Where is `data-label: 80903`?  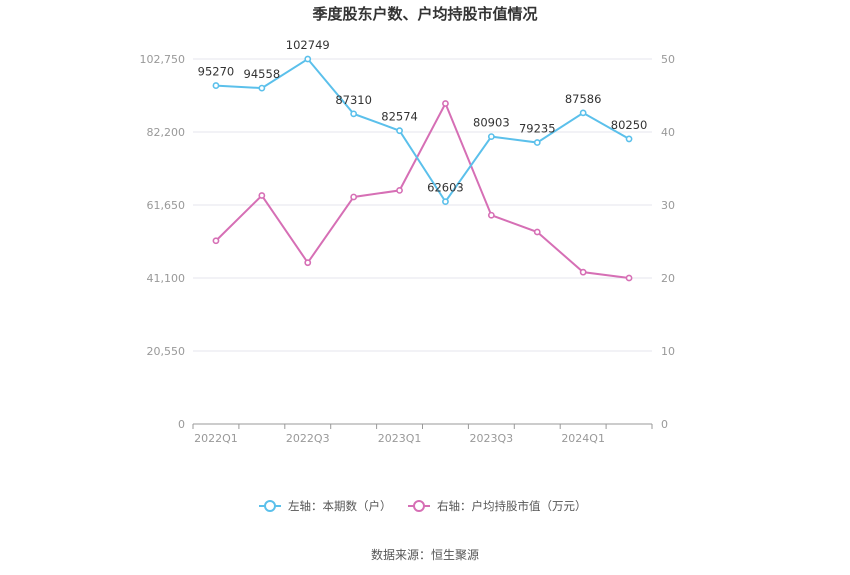 data-label: 80903 is located at coordinates (491, 123).